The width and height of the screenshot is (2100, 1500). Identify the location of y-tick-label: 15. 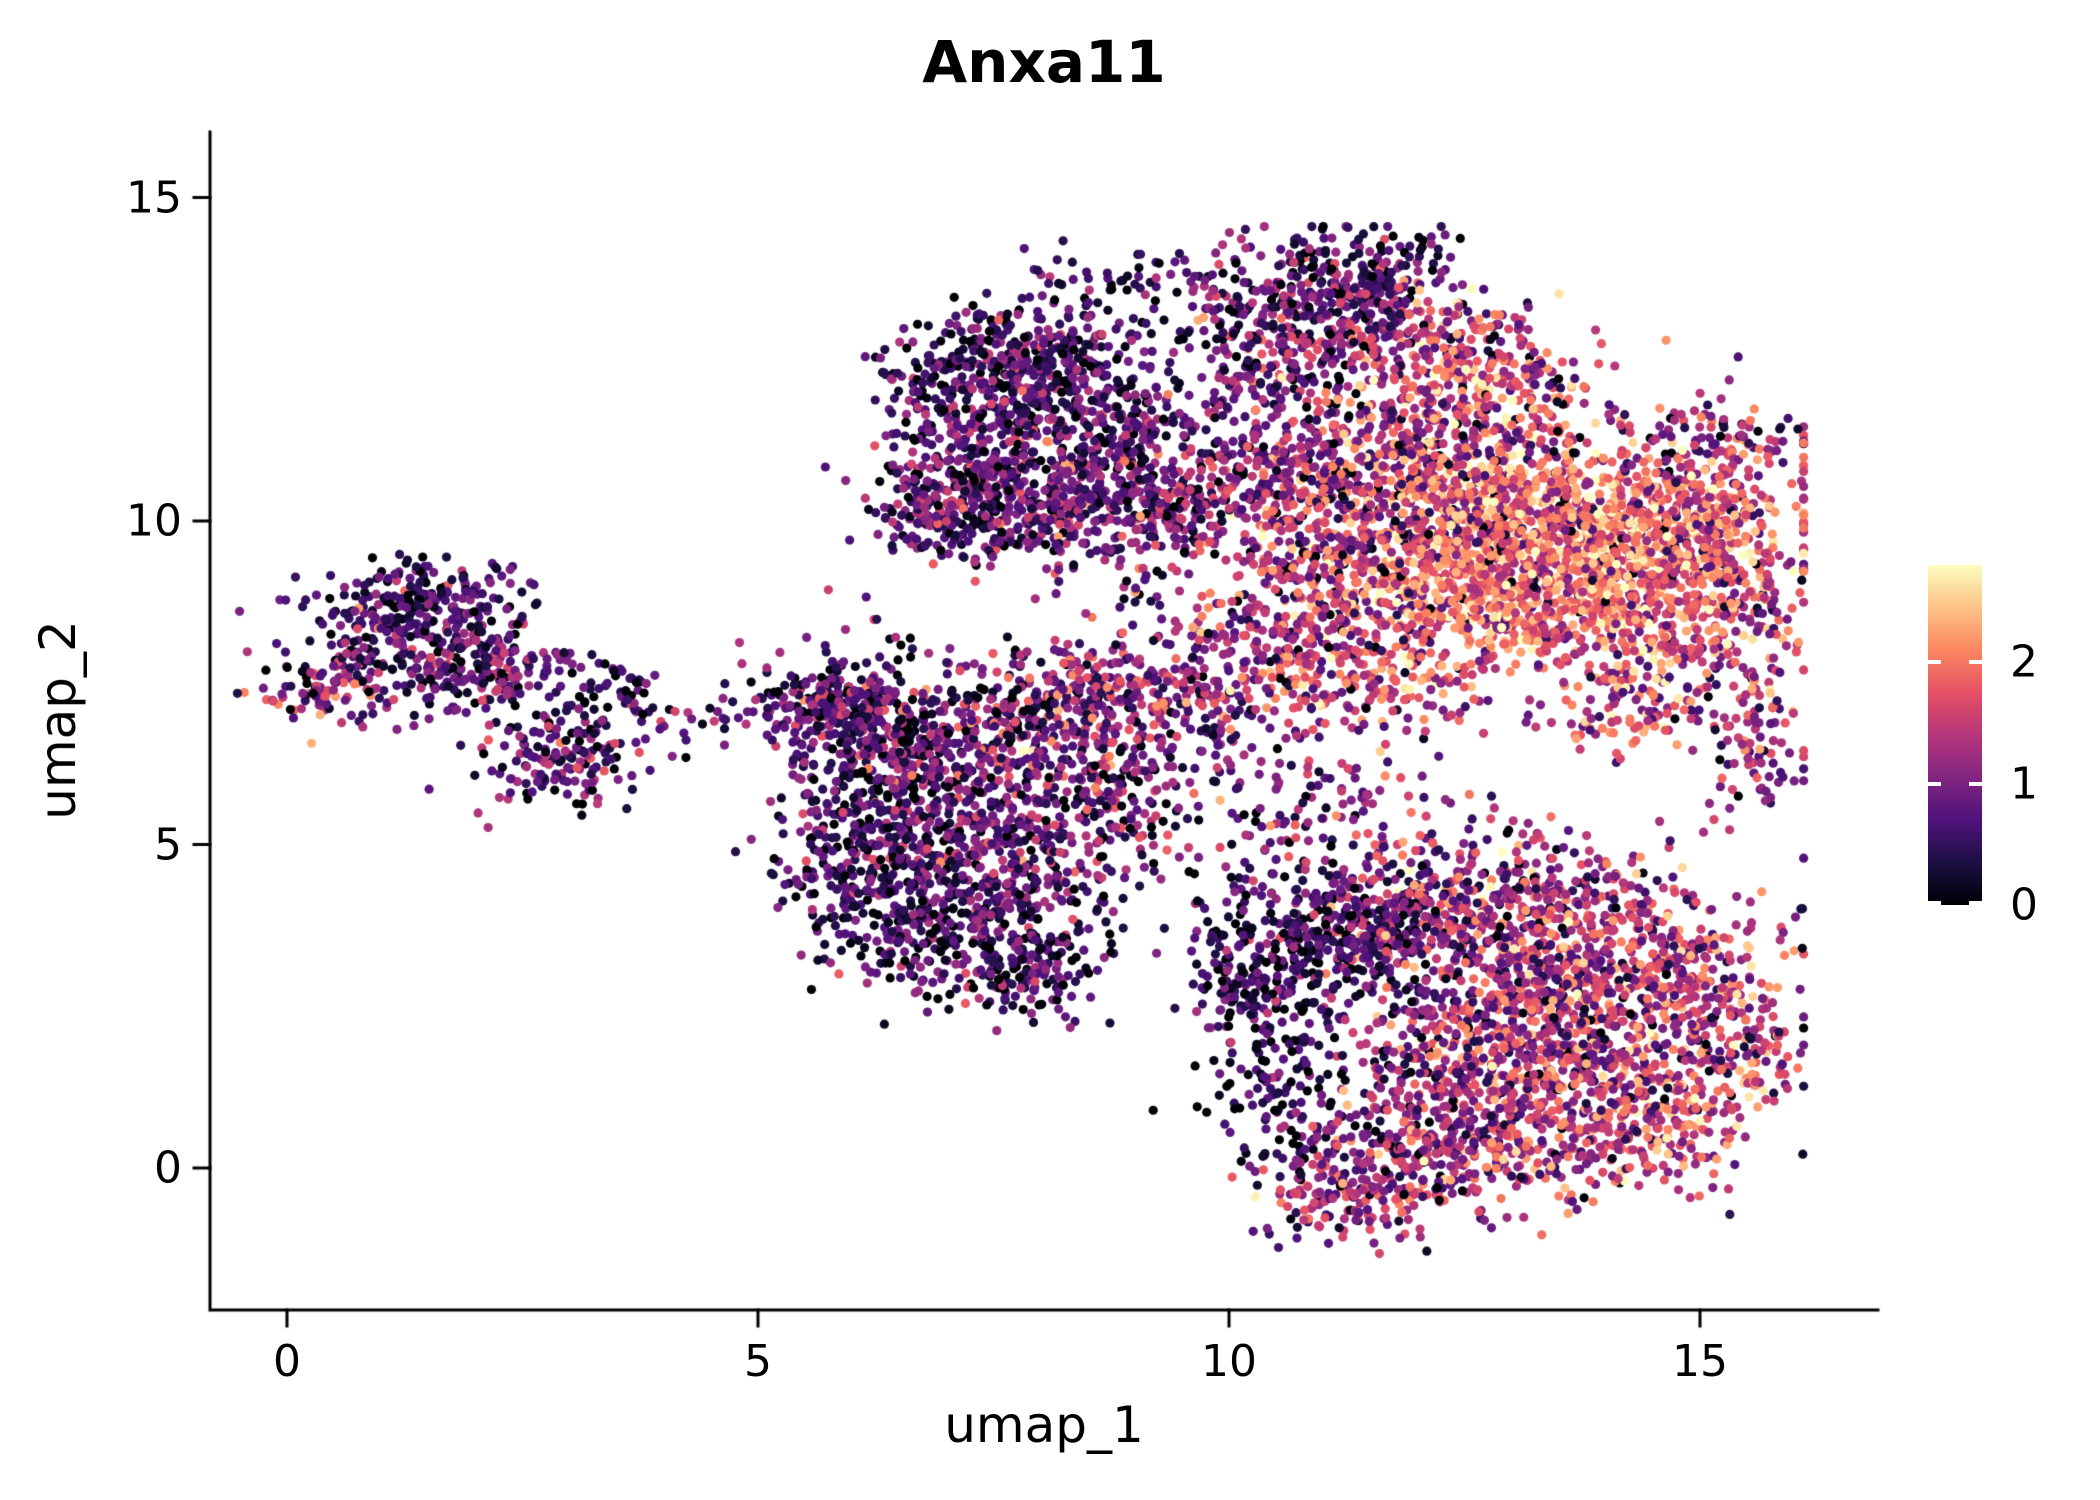
(154, 197).